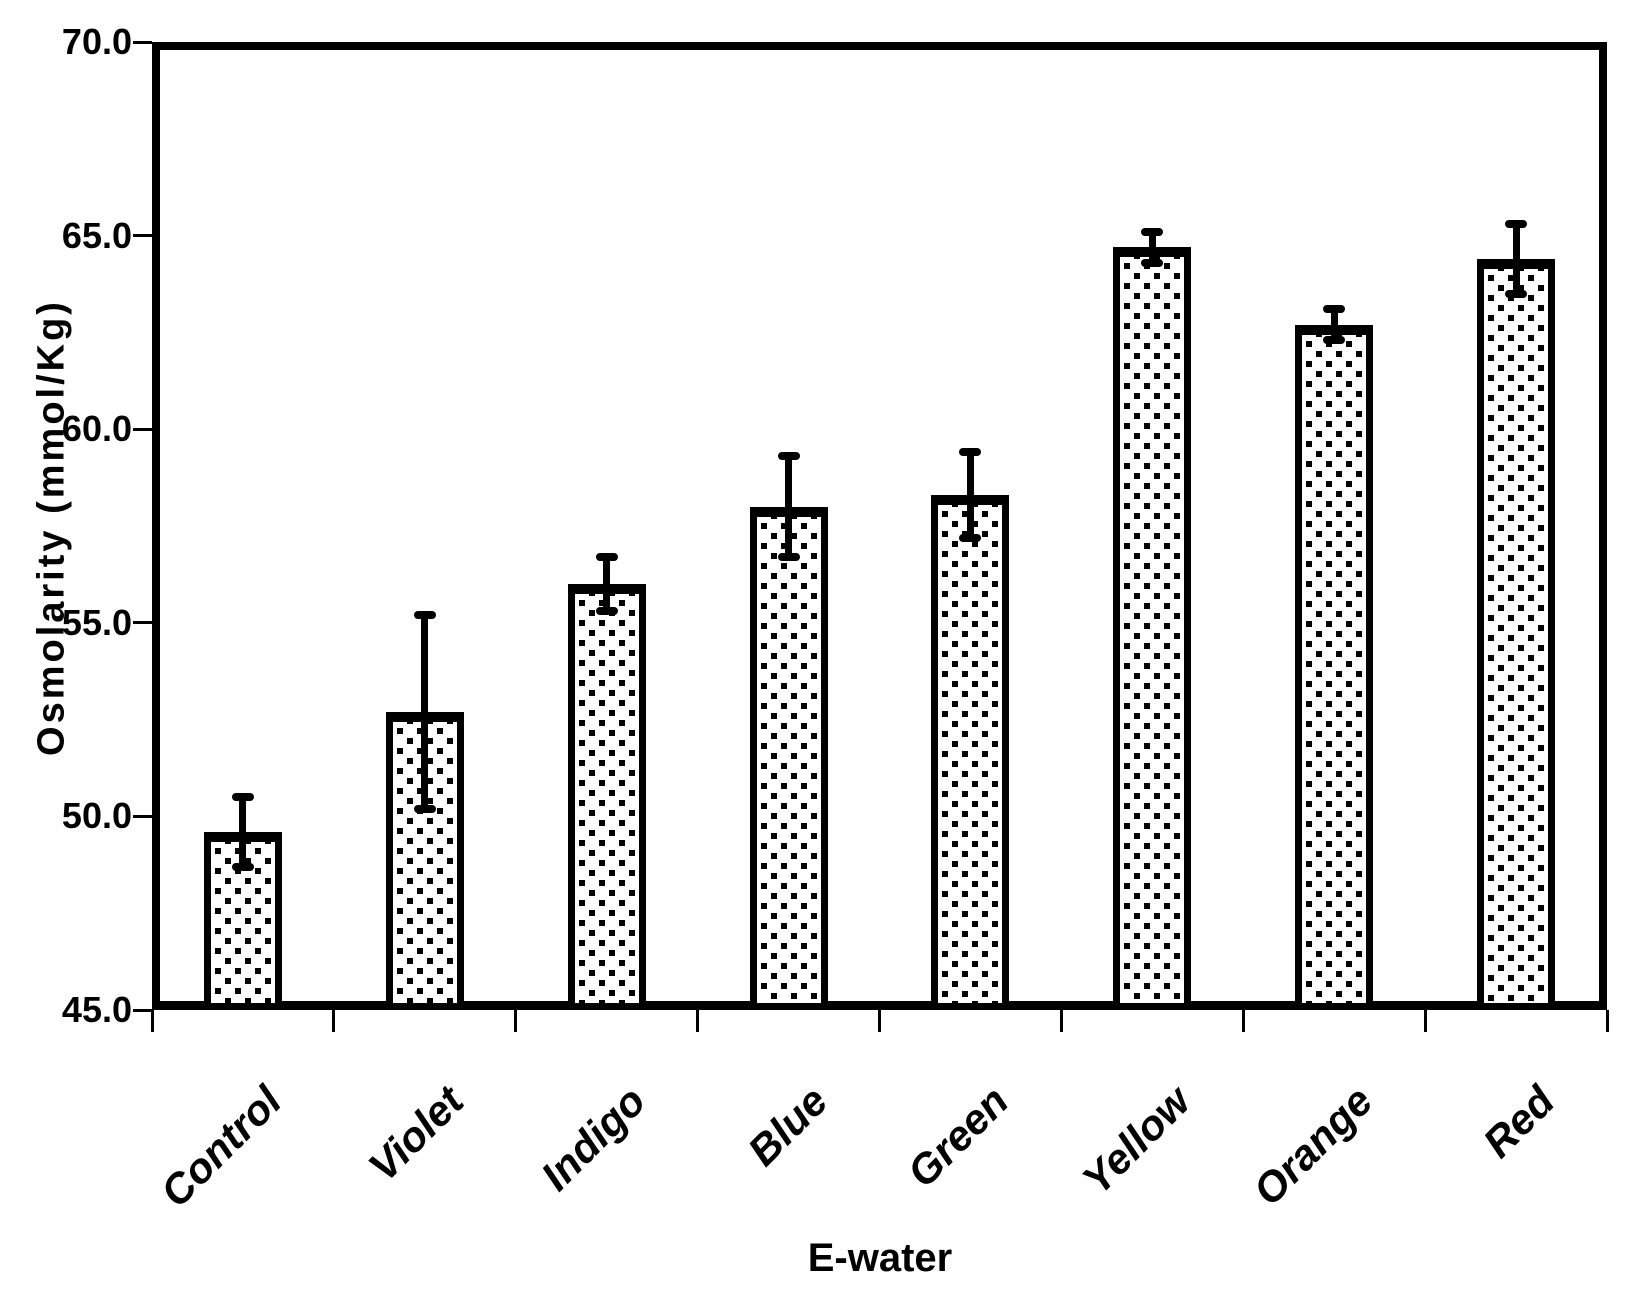 Image resolution: width=1642 pixels, height=1306 pixels. What do you see at coordinates (606, 556) in the screenshot?
I see `error-bar-cap-top-indigo` at bounding box center [606, 556].